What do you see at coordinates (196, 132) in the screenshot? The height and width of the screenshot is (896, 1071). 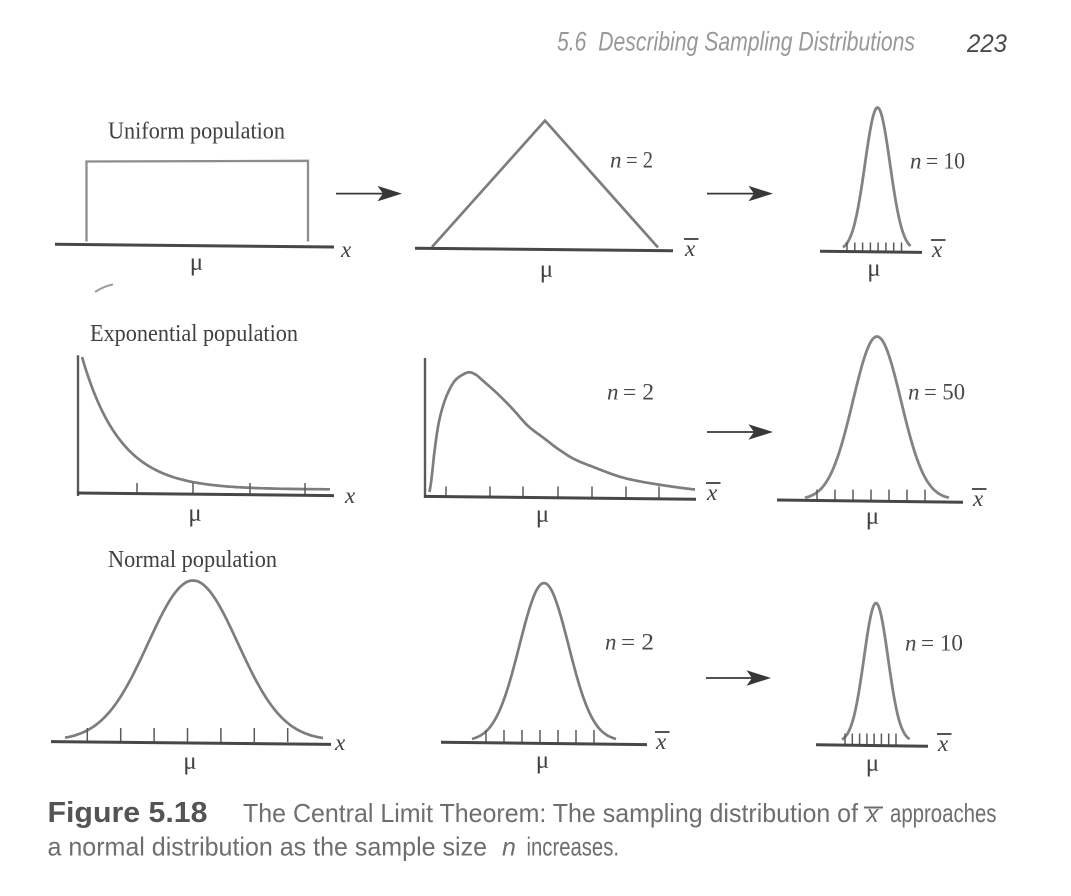 I see `svg-text: Uniform population` at bounding box center [196, 132].